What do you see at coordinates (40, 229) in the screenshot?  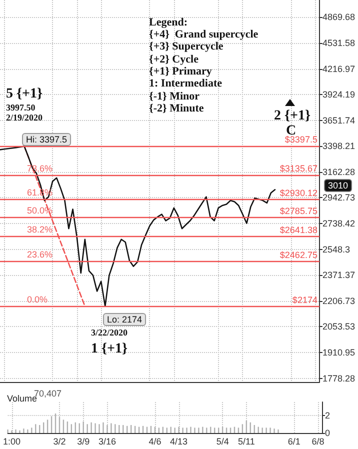 I see `annotation: 38.2%` at bounding box center [40, 229].